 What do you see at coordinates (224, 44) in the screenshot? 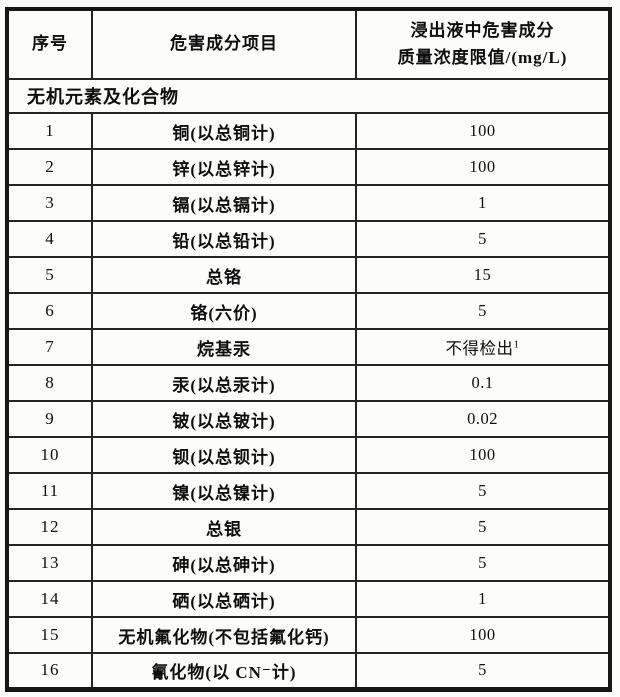
I see `column-header-item: 危害成分项目` at bounding box center [224, 44].